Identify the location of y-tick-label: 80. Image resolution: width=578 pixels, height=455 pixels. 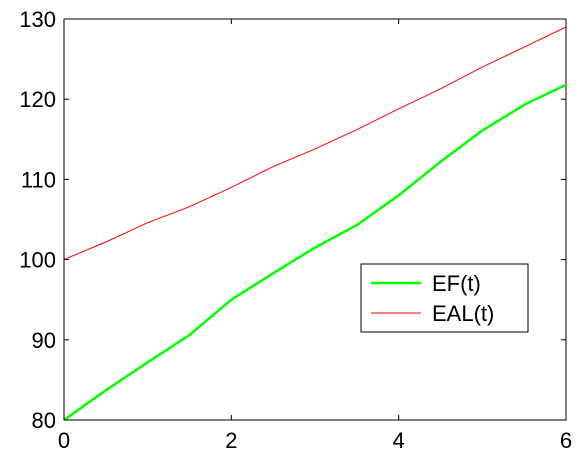
(44, 420).